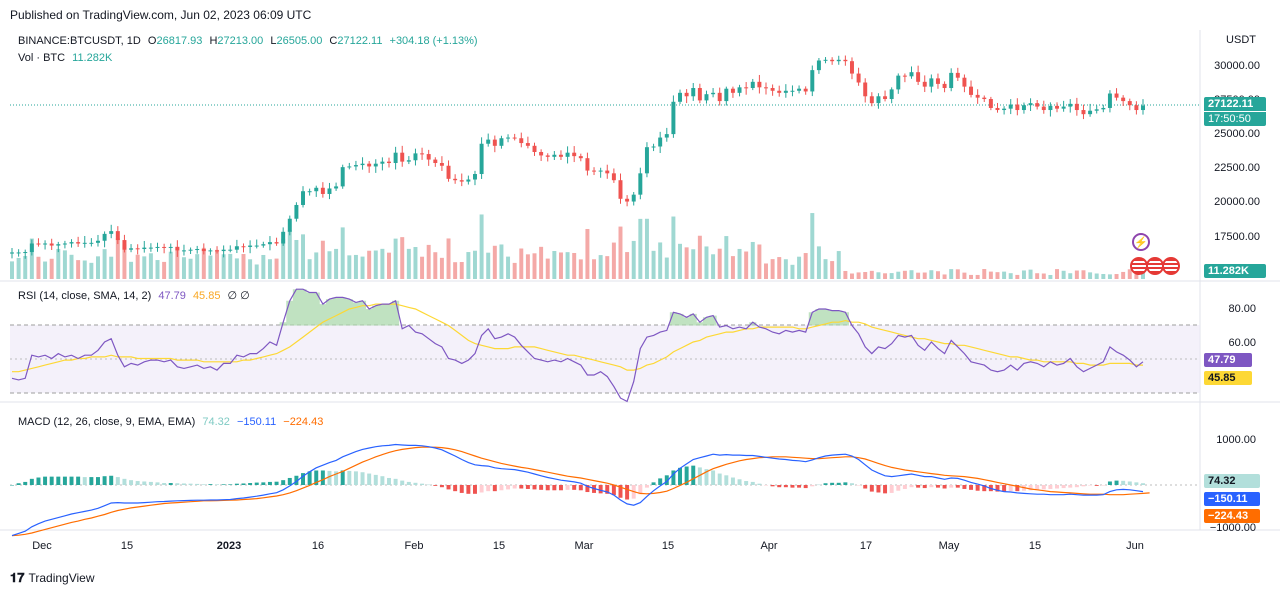 The width and height of the screenshot is (1280, 595). I want to click on open-label: O, so click(152, 41).